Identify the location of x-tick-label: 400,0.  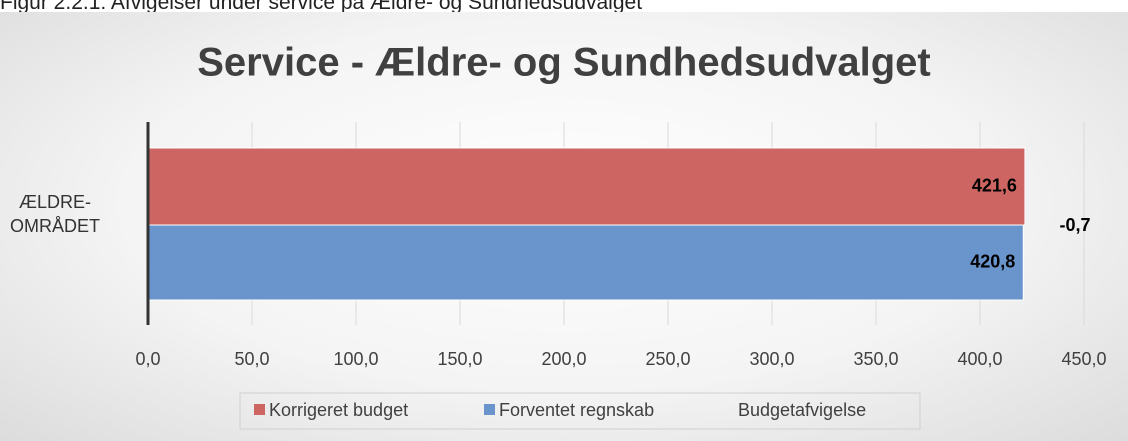
(979, 359).